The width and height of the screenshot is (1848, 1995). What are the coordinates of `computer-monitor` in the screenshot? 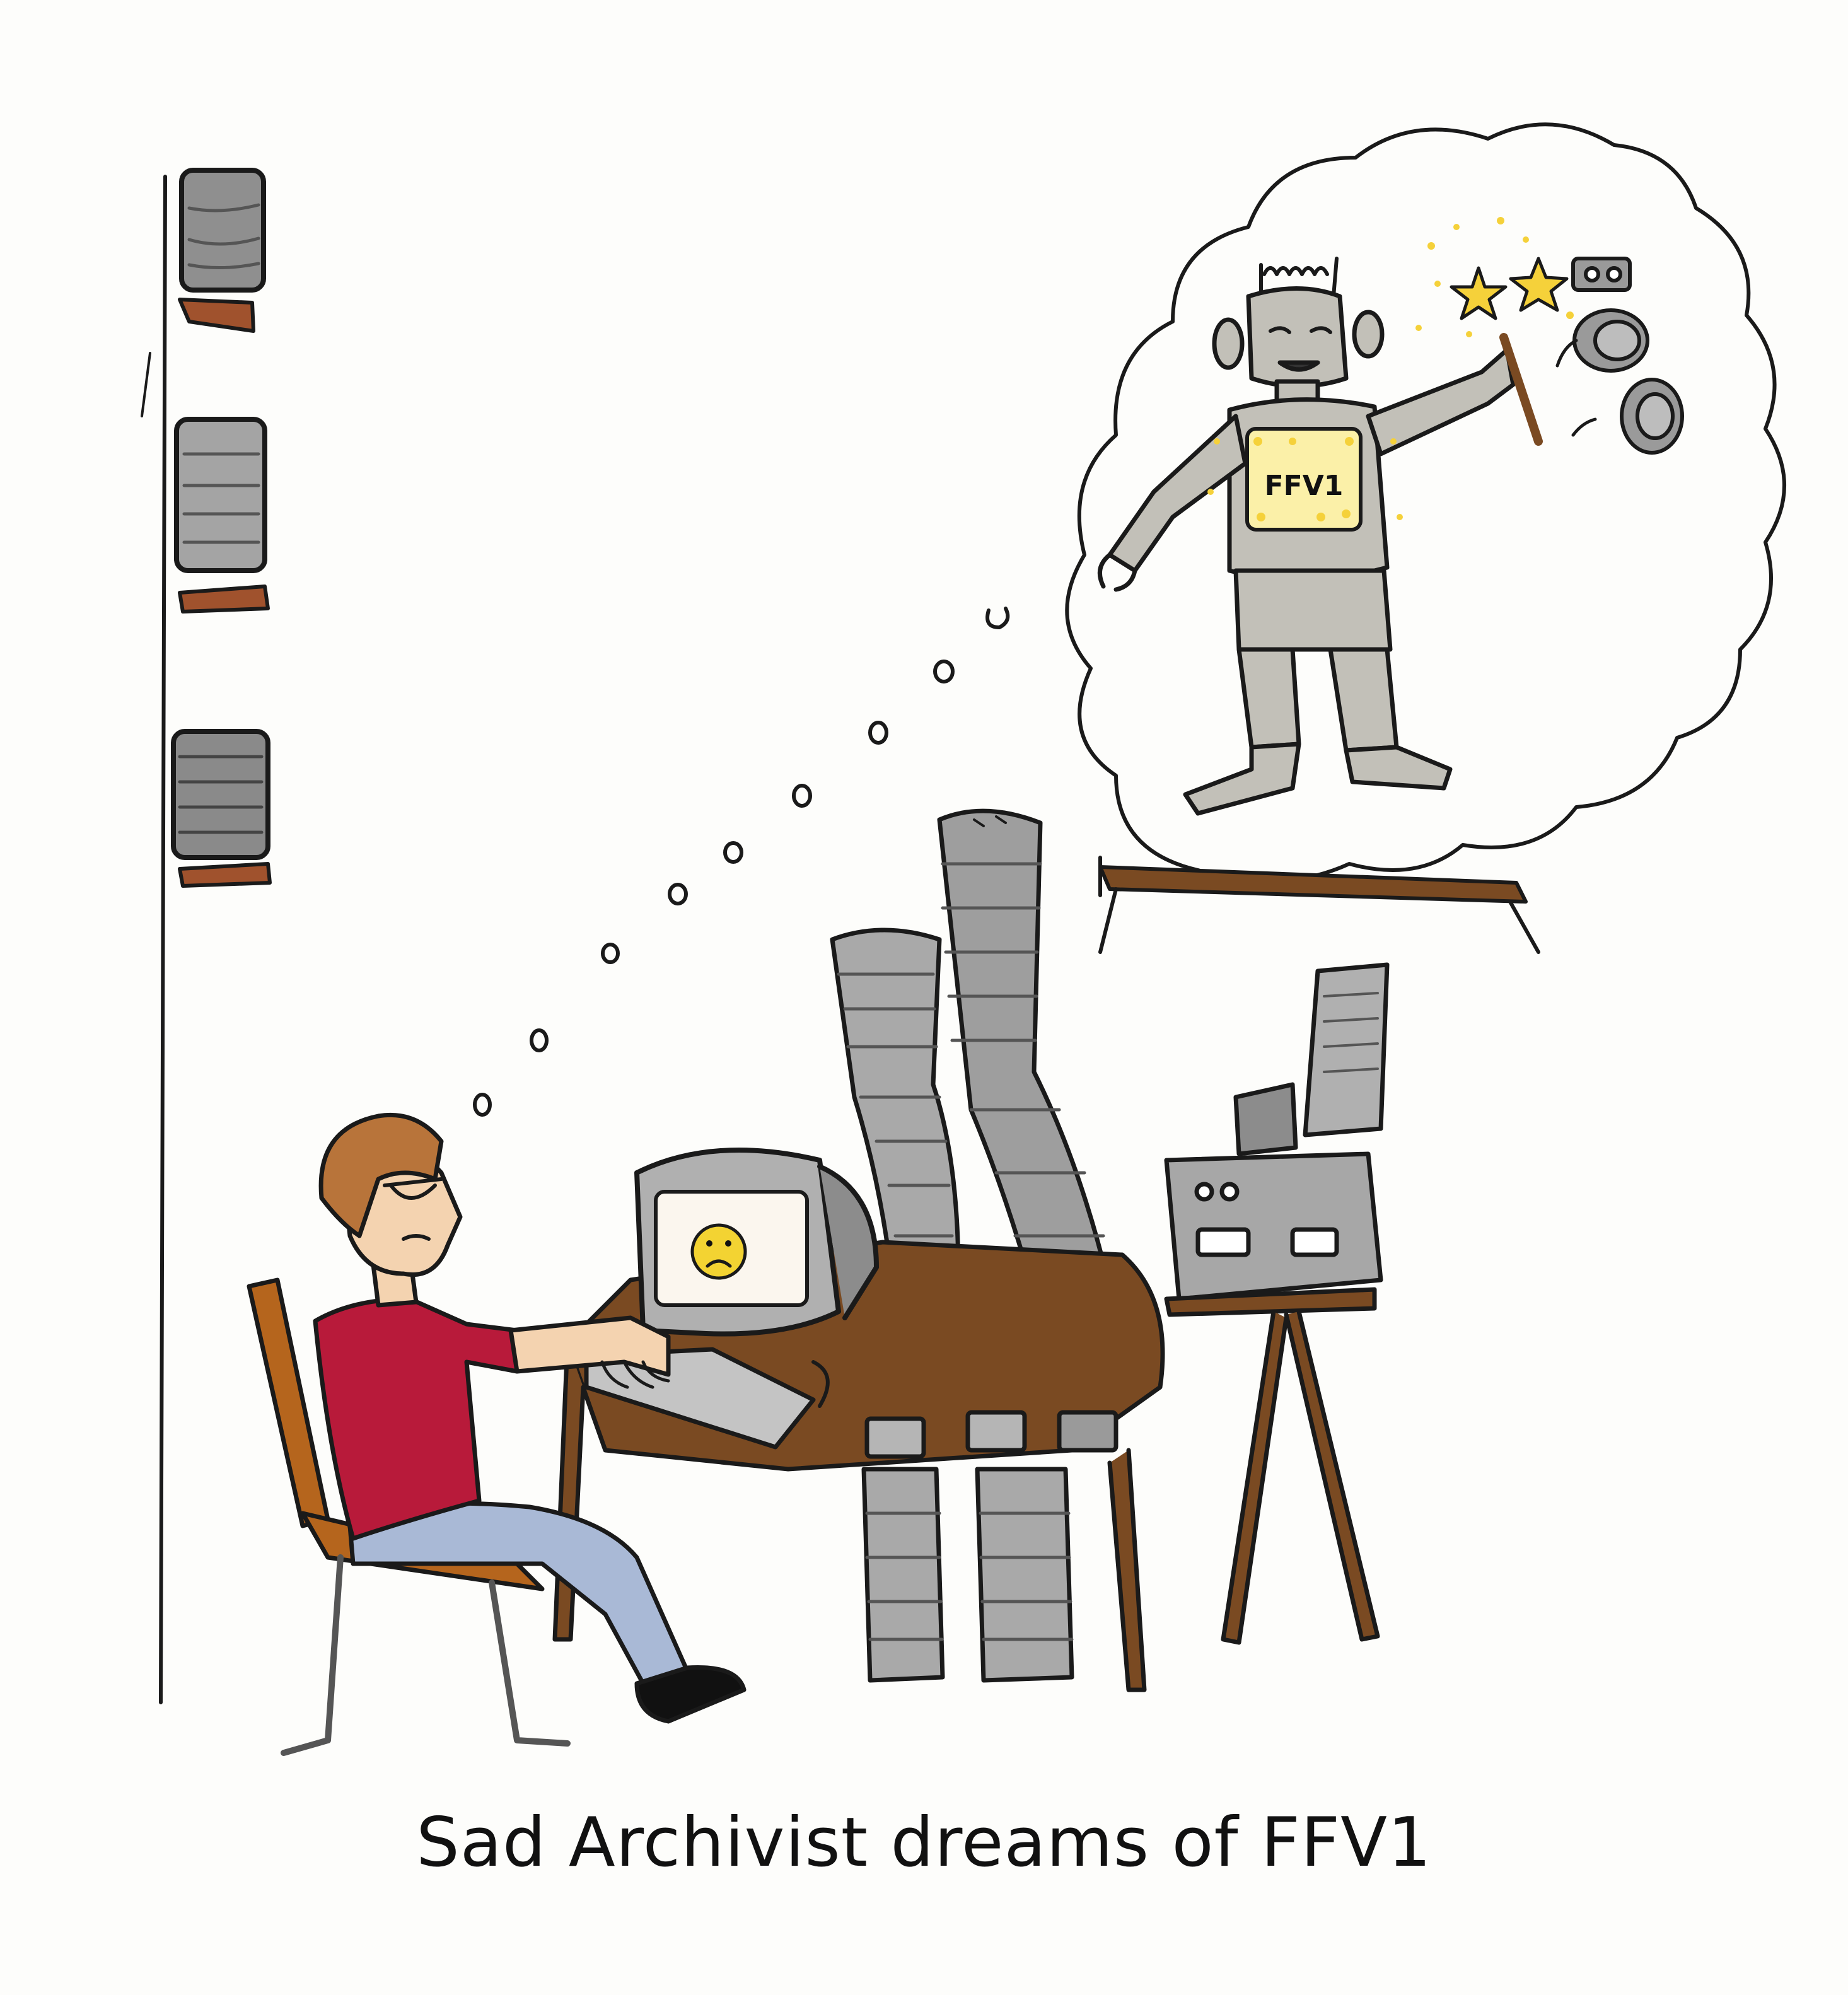 It's located at (731, 1299).